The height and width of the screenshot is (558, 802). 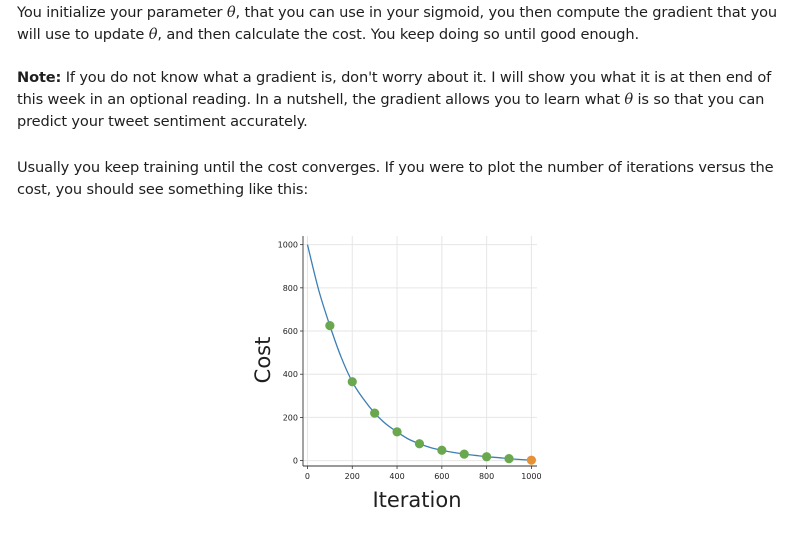 I want to click on x-tick-label: 0, so click(x=307, y=476).